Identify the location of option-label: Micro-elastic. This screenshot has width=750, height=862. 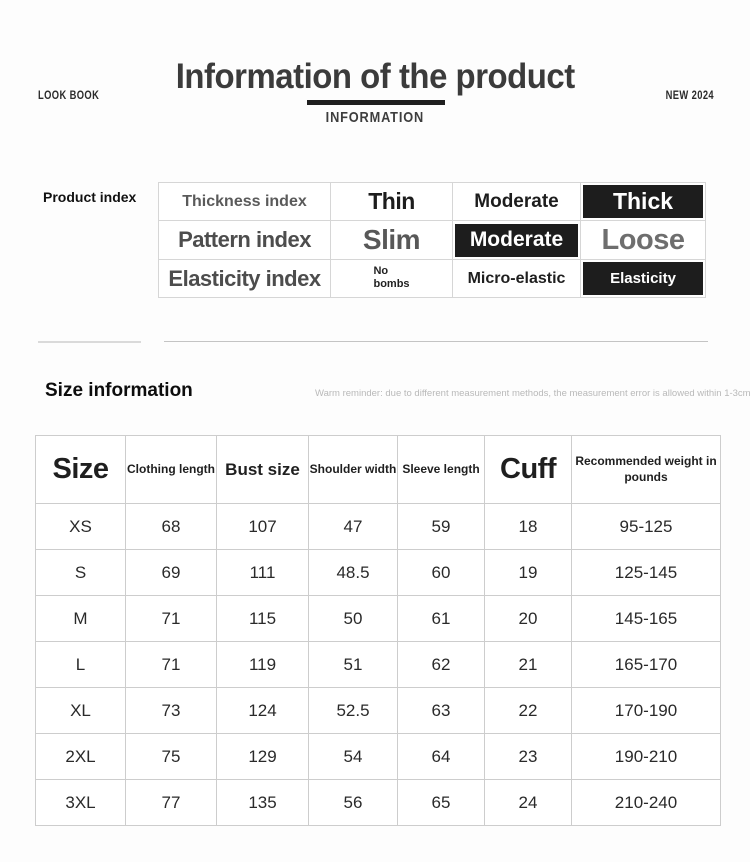
(516, 278).